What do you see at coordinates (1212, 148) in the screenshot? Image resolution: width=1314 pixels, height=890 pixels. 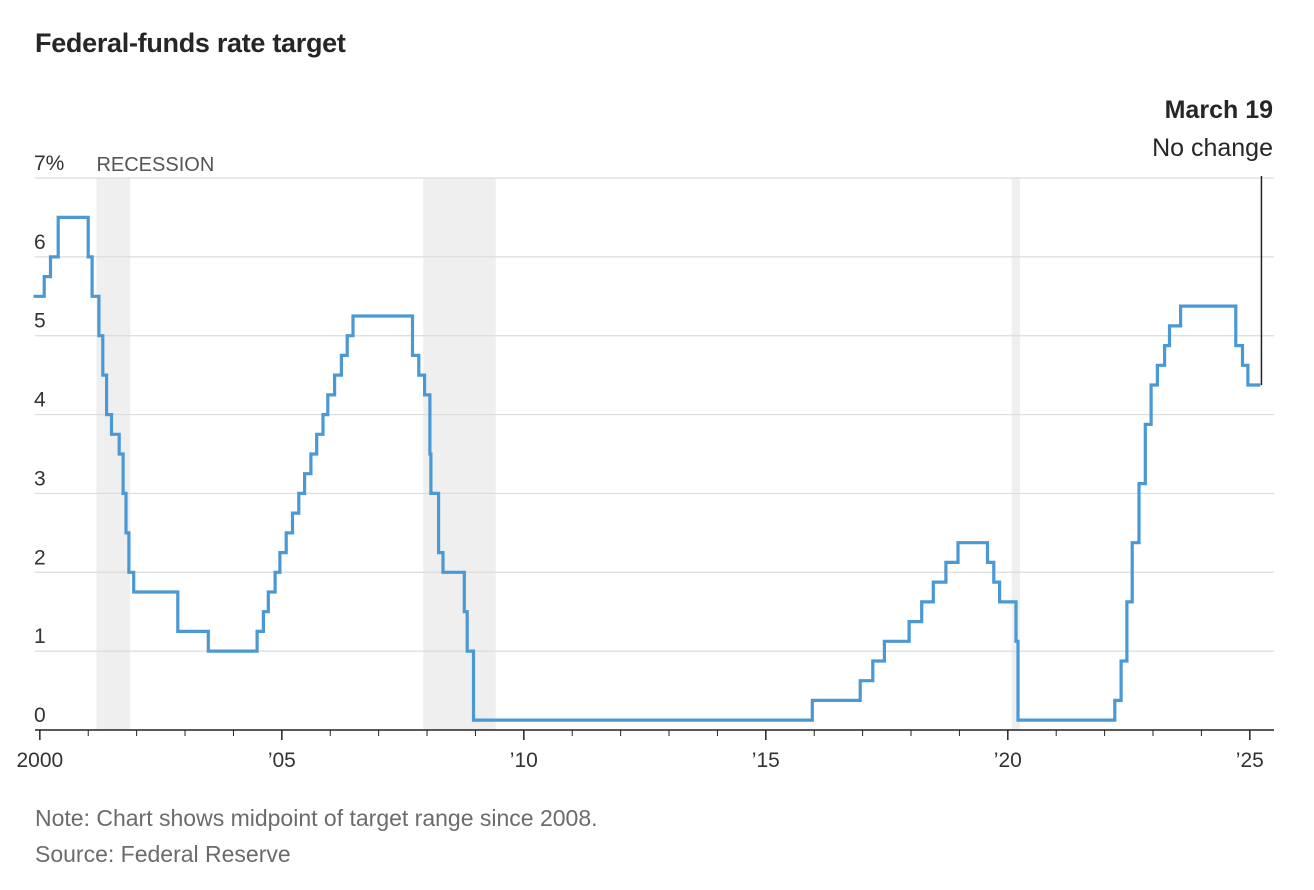 I see `annotation-text: No change` at bounding box center [1212, 148].